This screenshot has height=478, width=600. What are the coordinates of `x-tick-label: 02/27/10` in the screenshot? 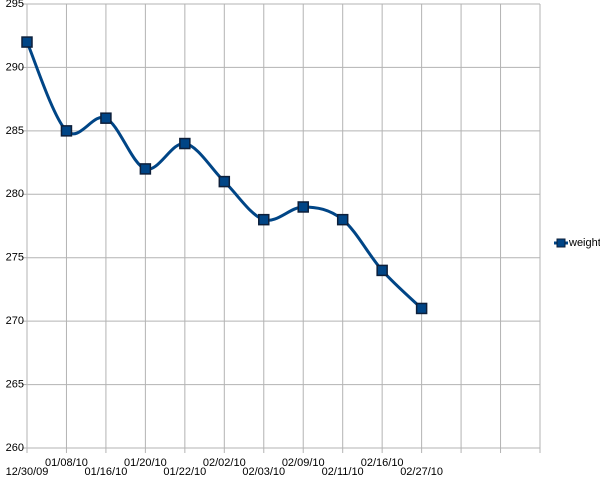 It's located at (421, 472).